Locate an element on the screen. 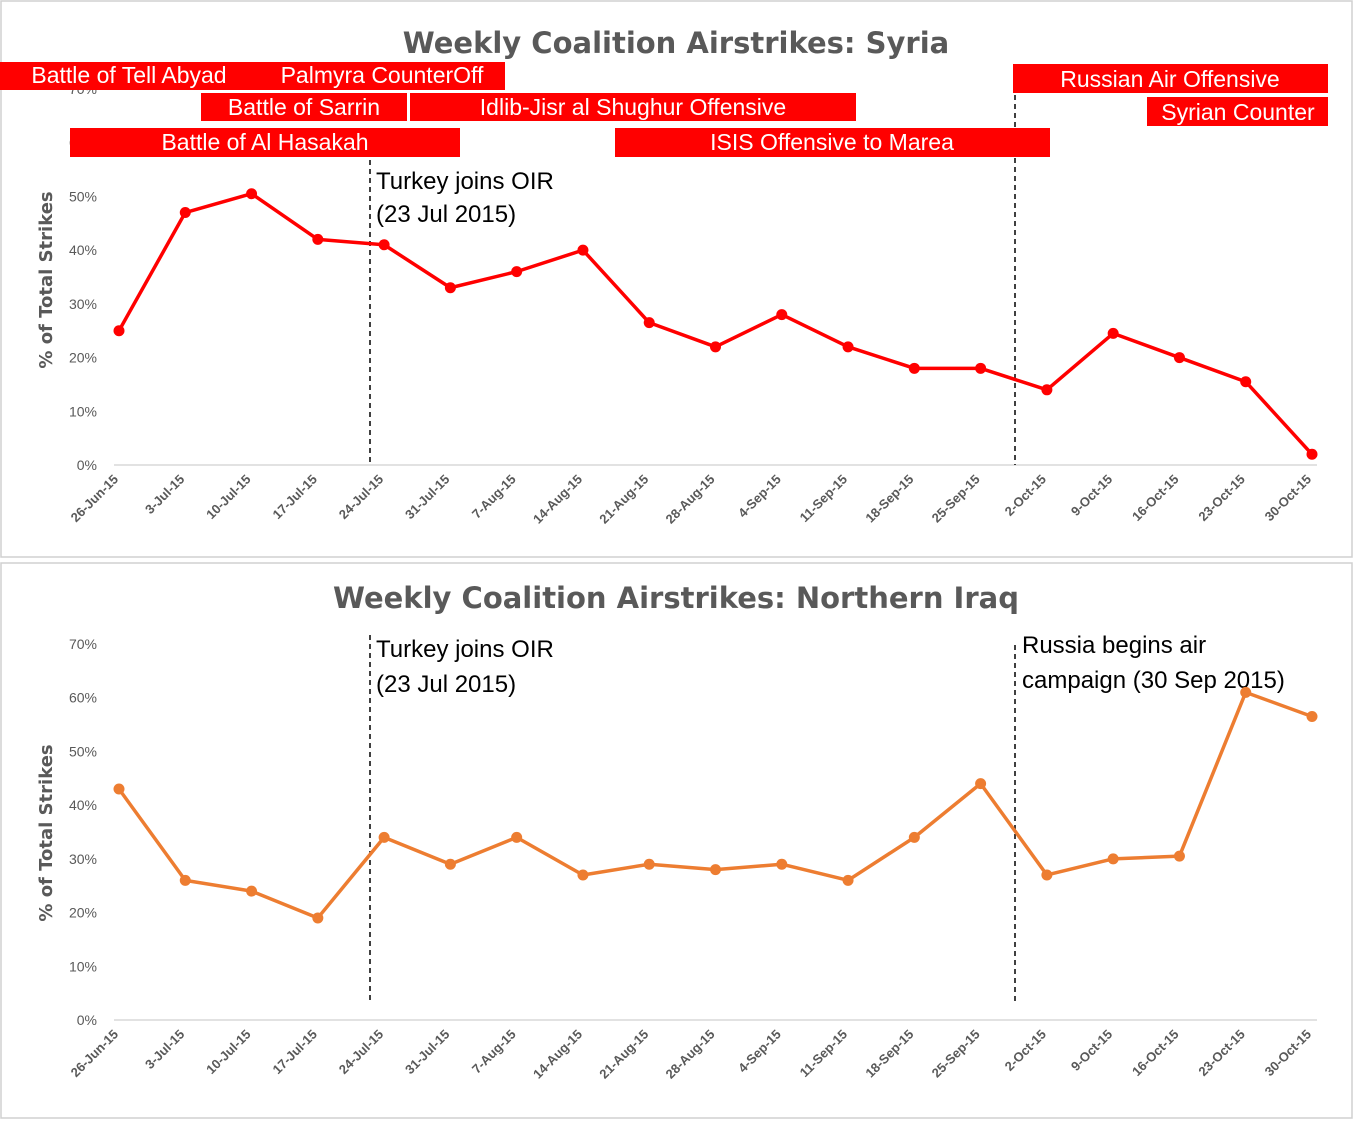  iraq-y-tick-label: 70% is located at coordinates (83, 644).